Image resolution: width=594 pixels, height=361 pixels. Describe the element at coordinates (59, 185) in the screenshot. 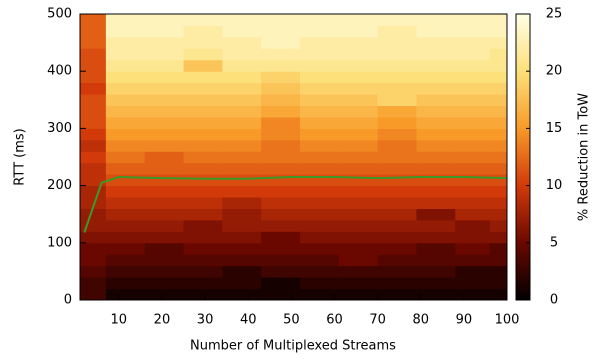

I see `y-tick-label: 200` at that location.